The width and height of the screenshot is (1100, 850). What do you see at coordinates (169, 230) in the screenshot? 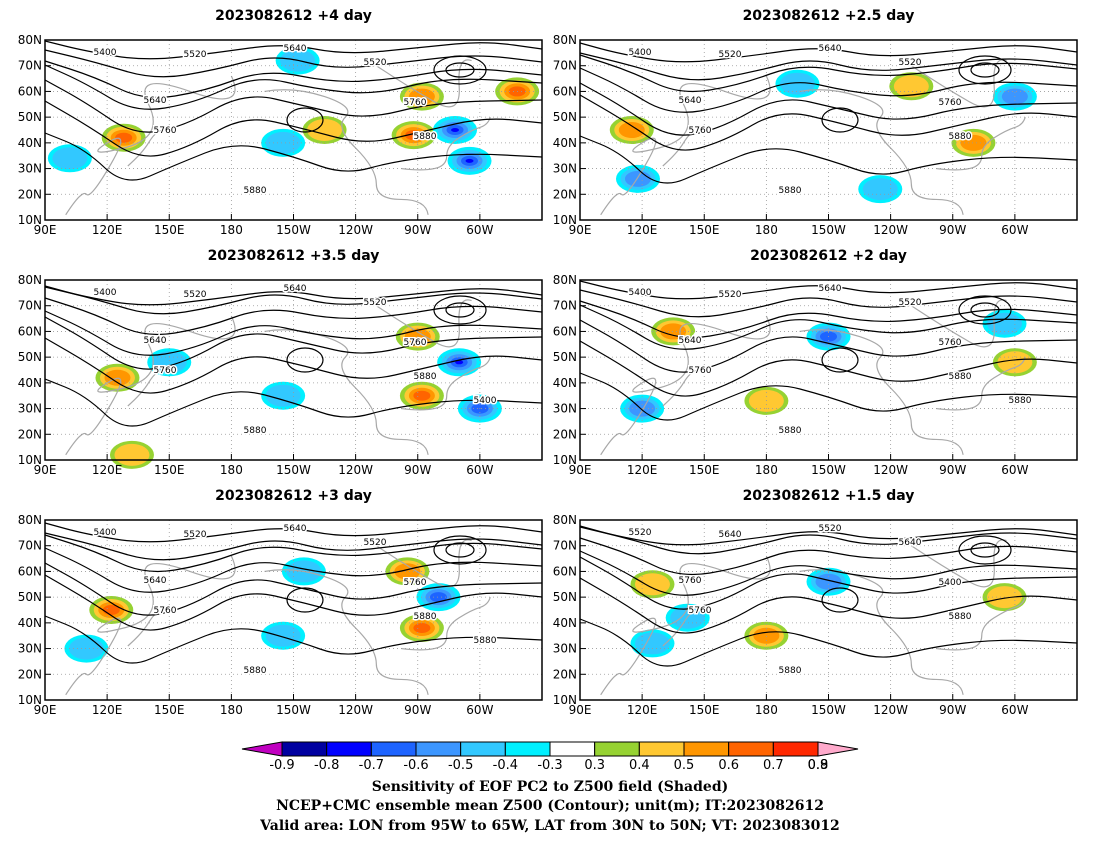
I see `x-tick-label: 150E` at bounding box center [169, 230].